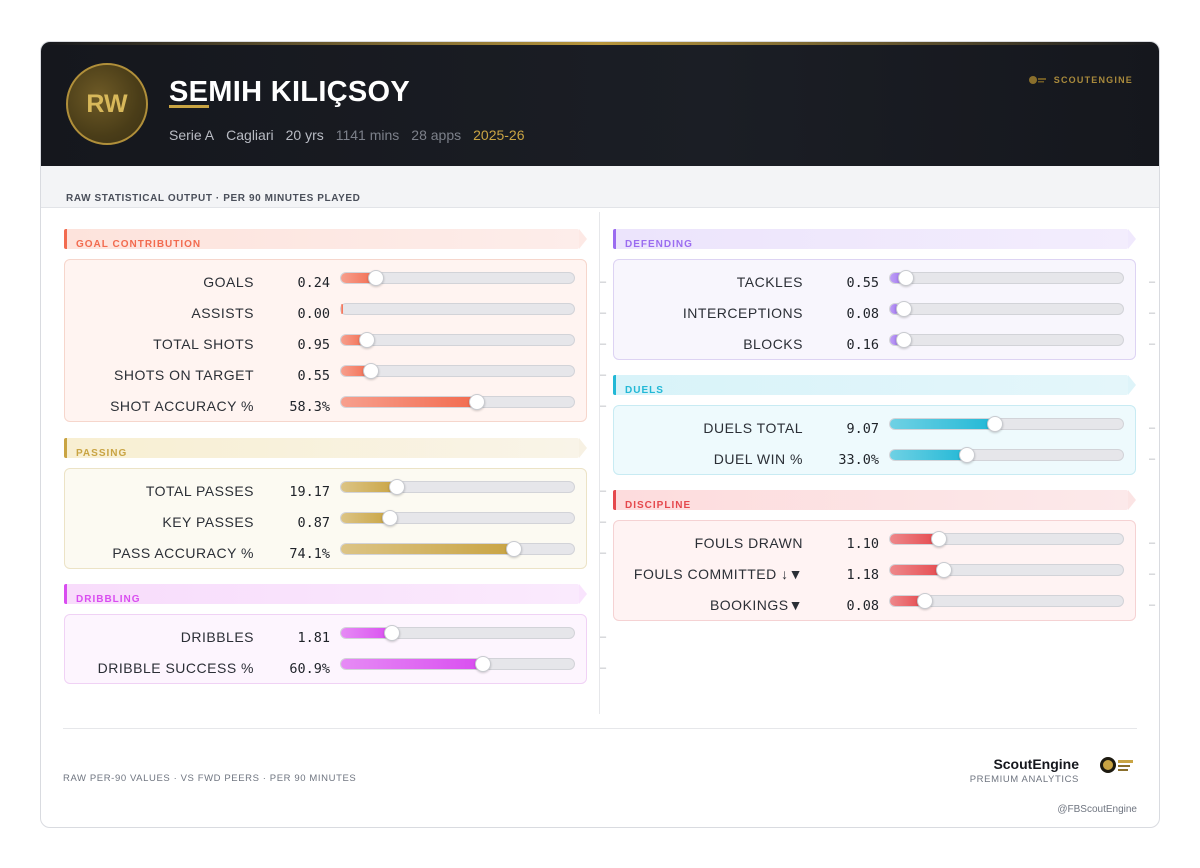 The height and width of the screenshot is (868, 1200). I want to click on stat-label: KEY PASSES, so click(208, 522).